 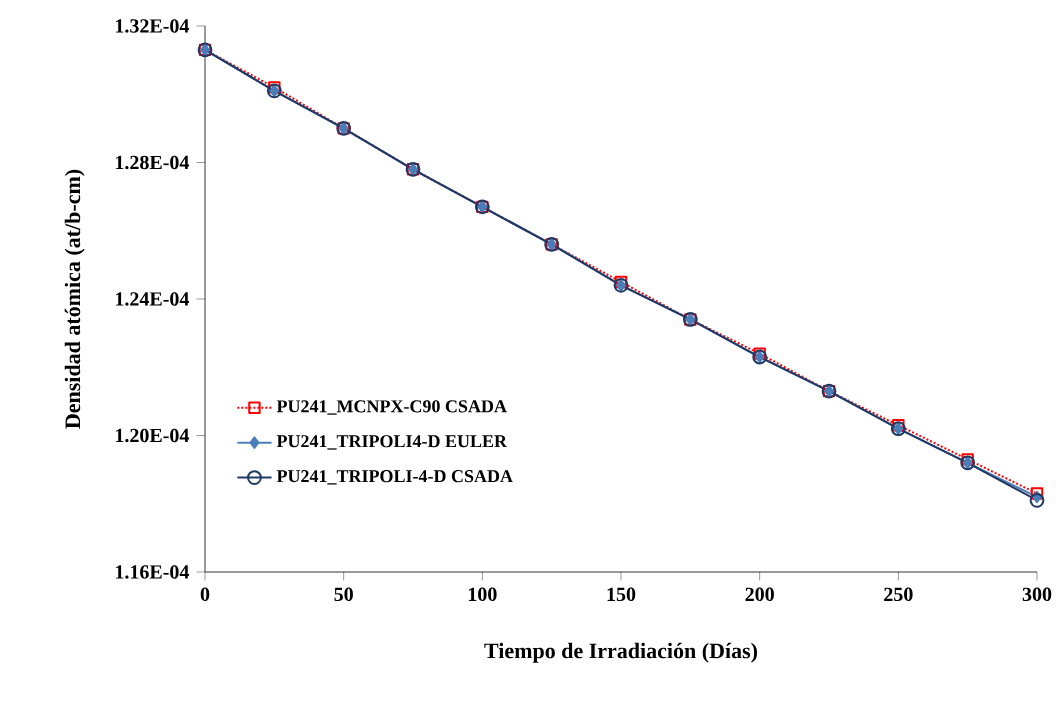 I want to click on x-tick-label: 300, so click(x=1037, y=594).